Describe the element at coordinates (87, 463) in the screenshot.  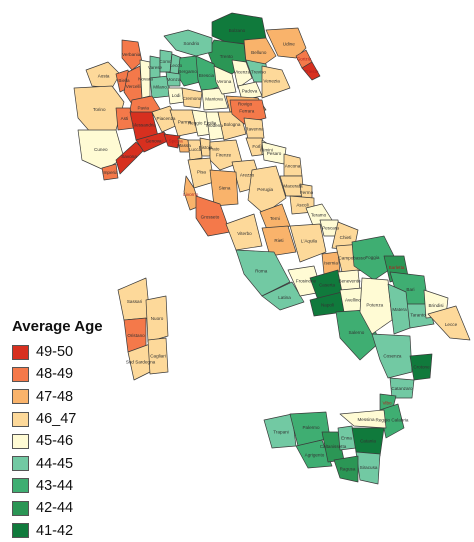
I see `legend-item: 44-45` at that location.